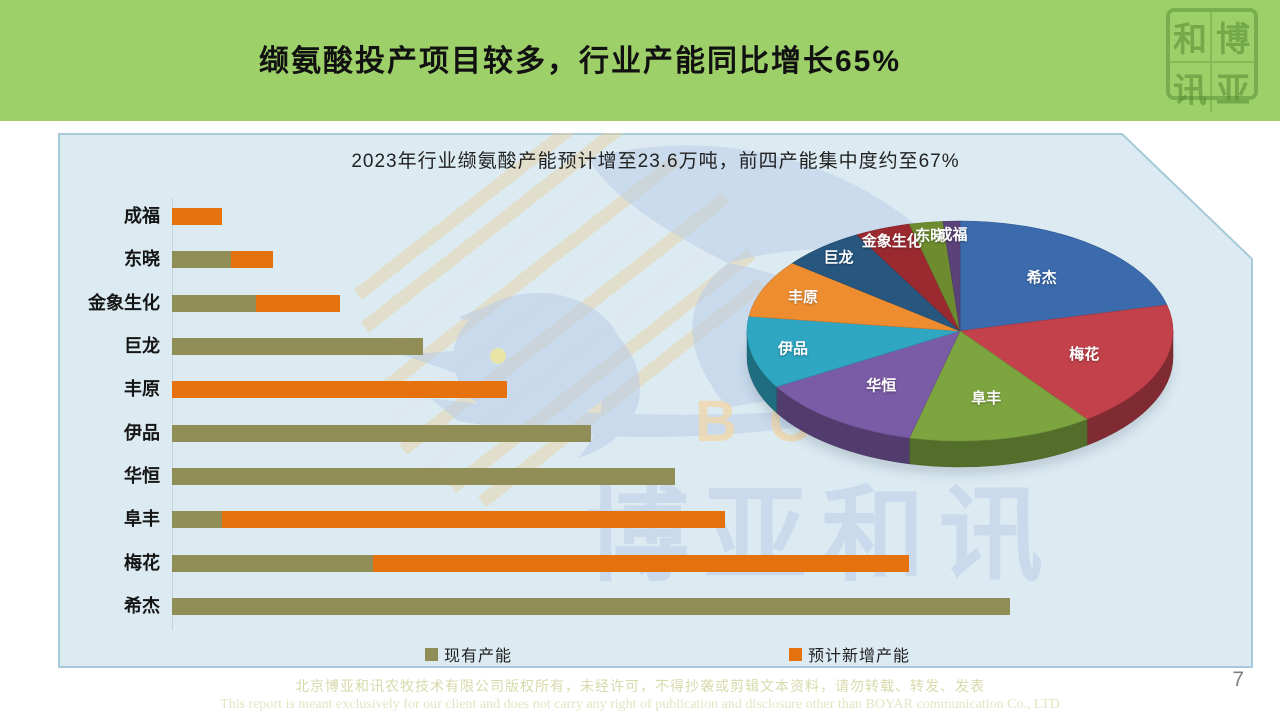 The image size is (1280, 720). What do you see at coordinates (431, 654) in the screenshot?
I see `legend-swatch-existing` at bounding box center [431, 654].